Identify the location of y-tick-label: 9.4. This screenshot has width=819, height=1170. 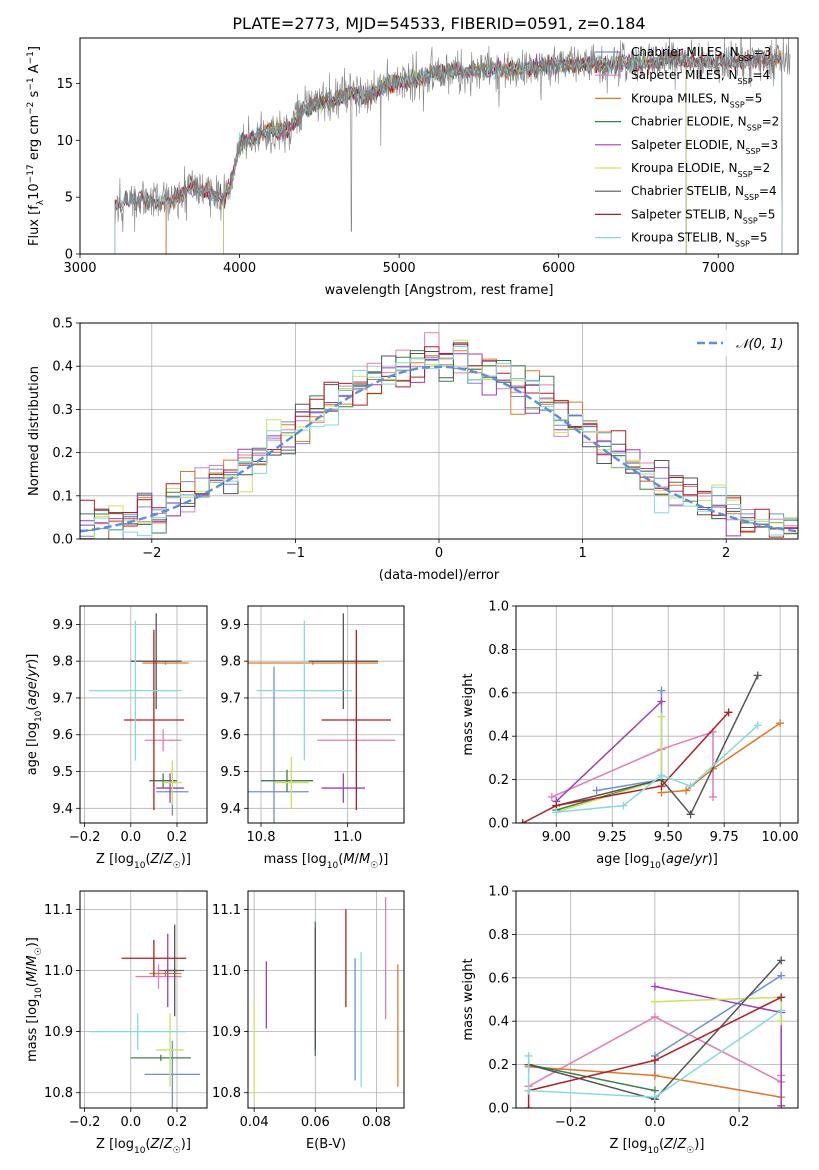
(62, 809).